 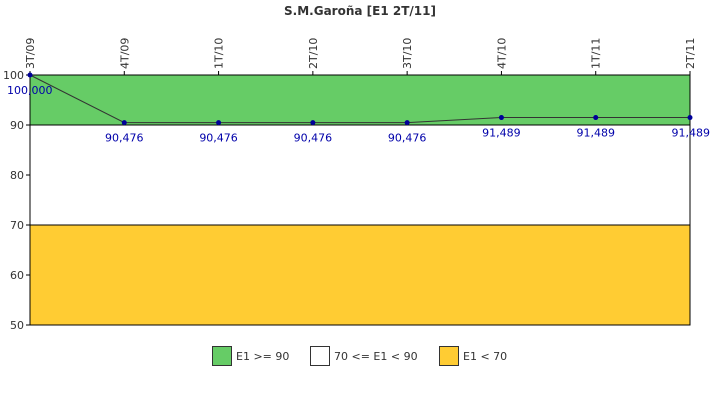 I want to click on x-tick-label: 2T/11, so click(x=690, y=53).